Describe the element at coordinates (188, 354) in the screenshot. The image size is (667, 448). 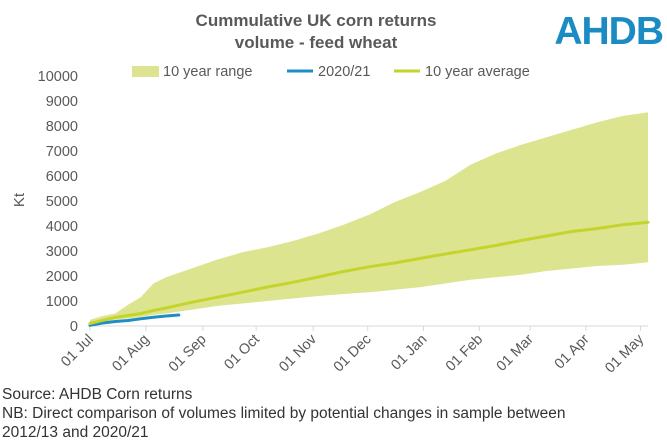
I see `x-tick-label: 01 Sep` at that location.